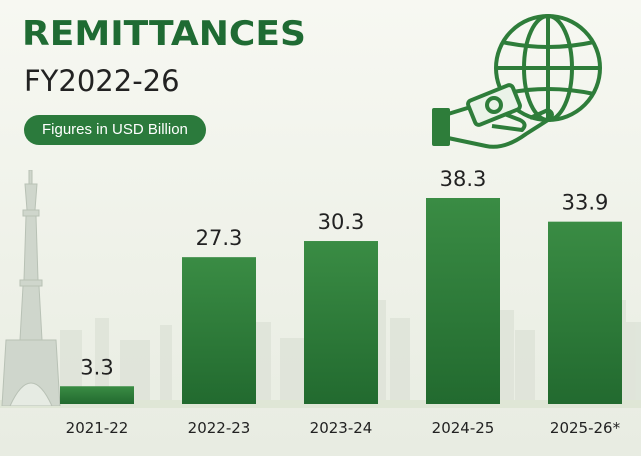 The width and height of the screenshot is (641, 456). I want to click on units-badge: Figures in USD Billion, so click(115, 130).